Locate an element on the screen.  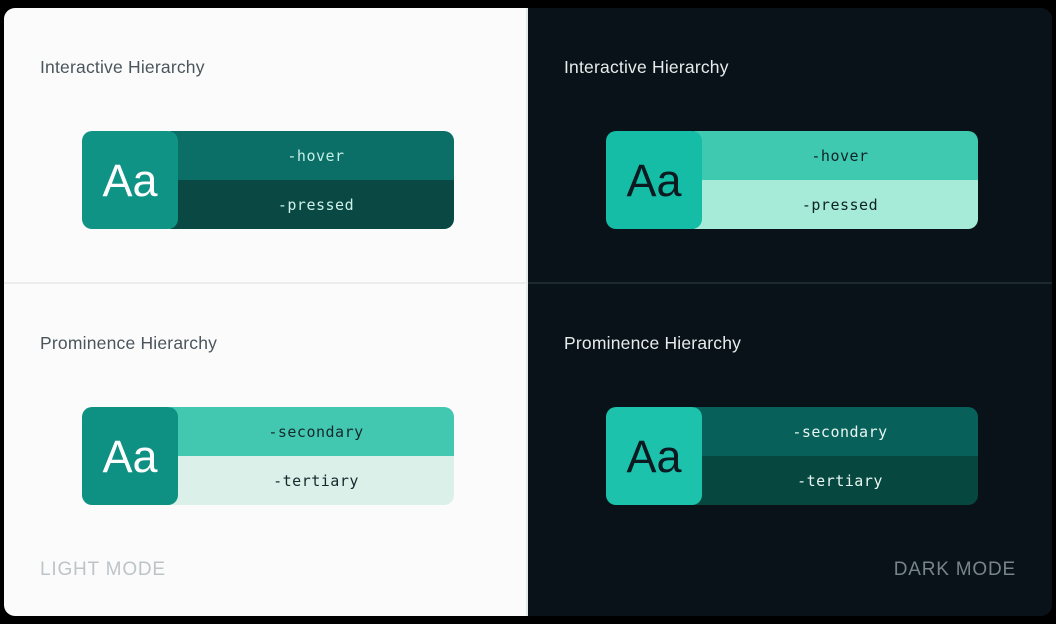
light-mode-caption: LIGHT MODE is located at coordinates (103, 569).